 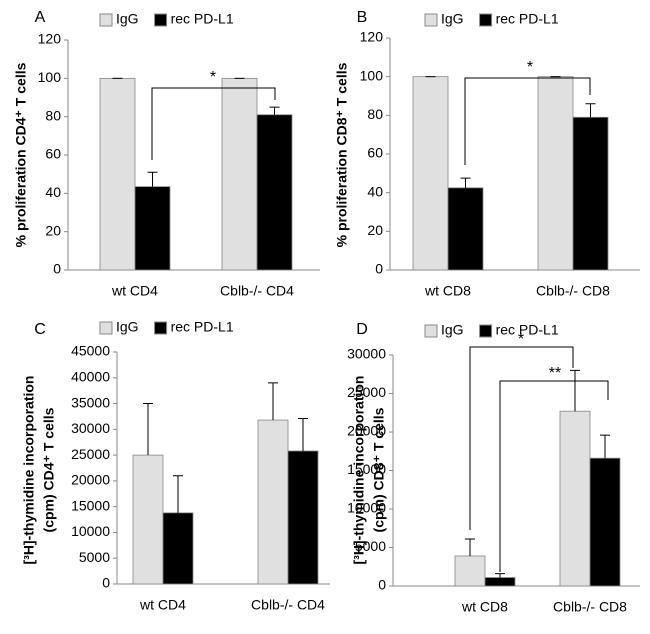 I want to click on y-axis-title: % proliferation CD4⁺ T cells, so click(x=21, y=154).